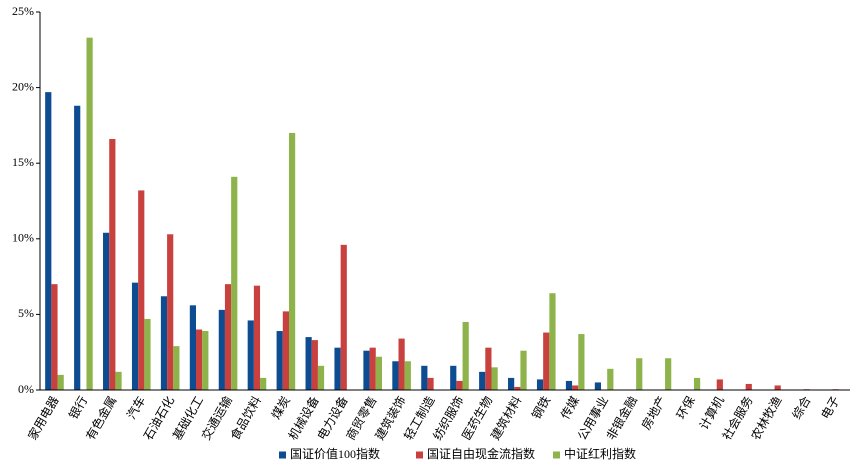  I want to click on y-tick-label: 5%, so click(26, 313).